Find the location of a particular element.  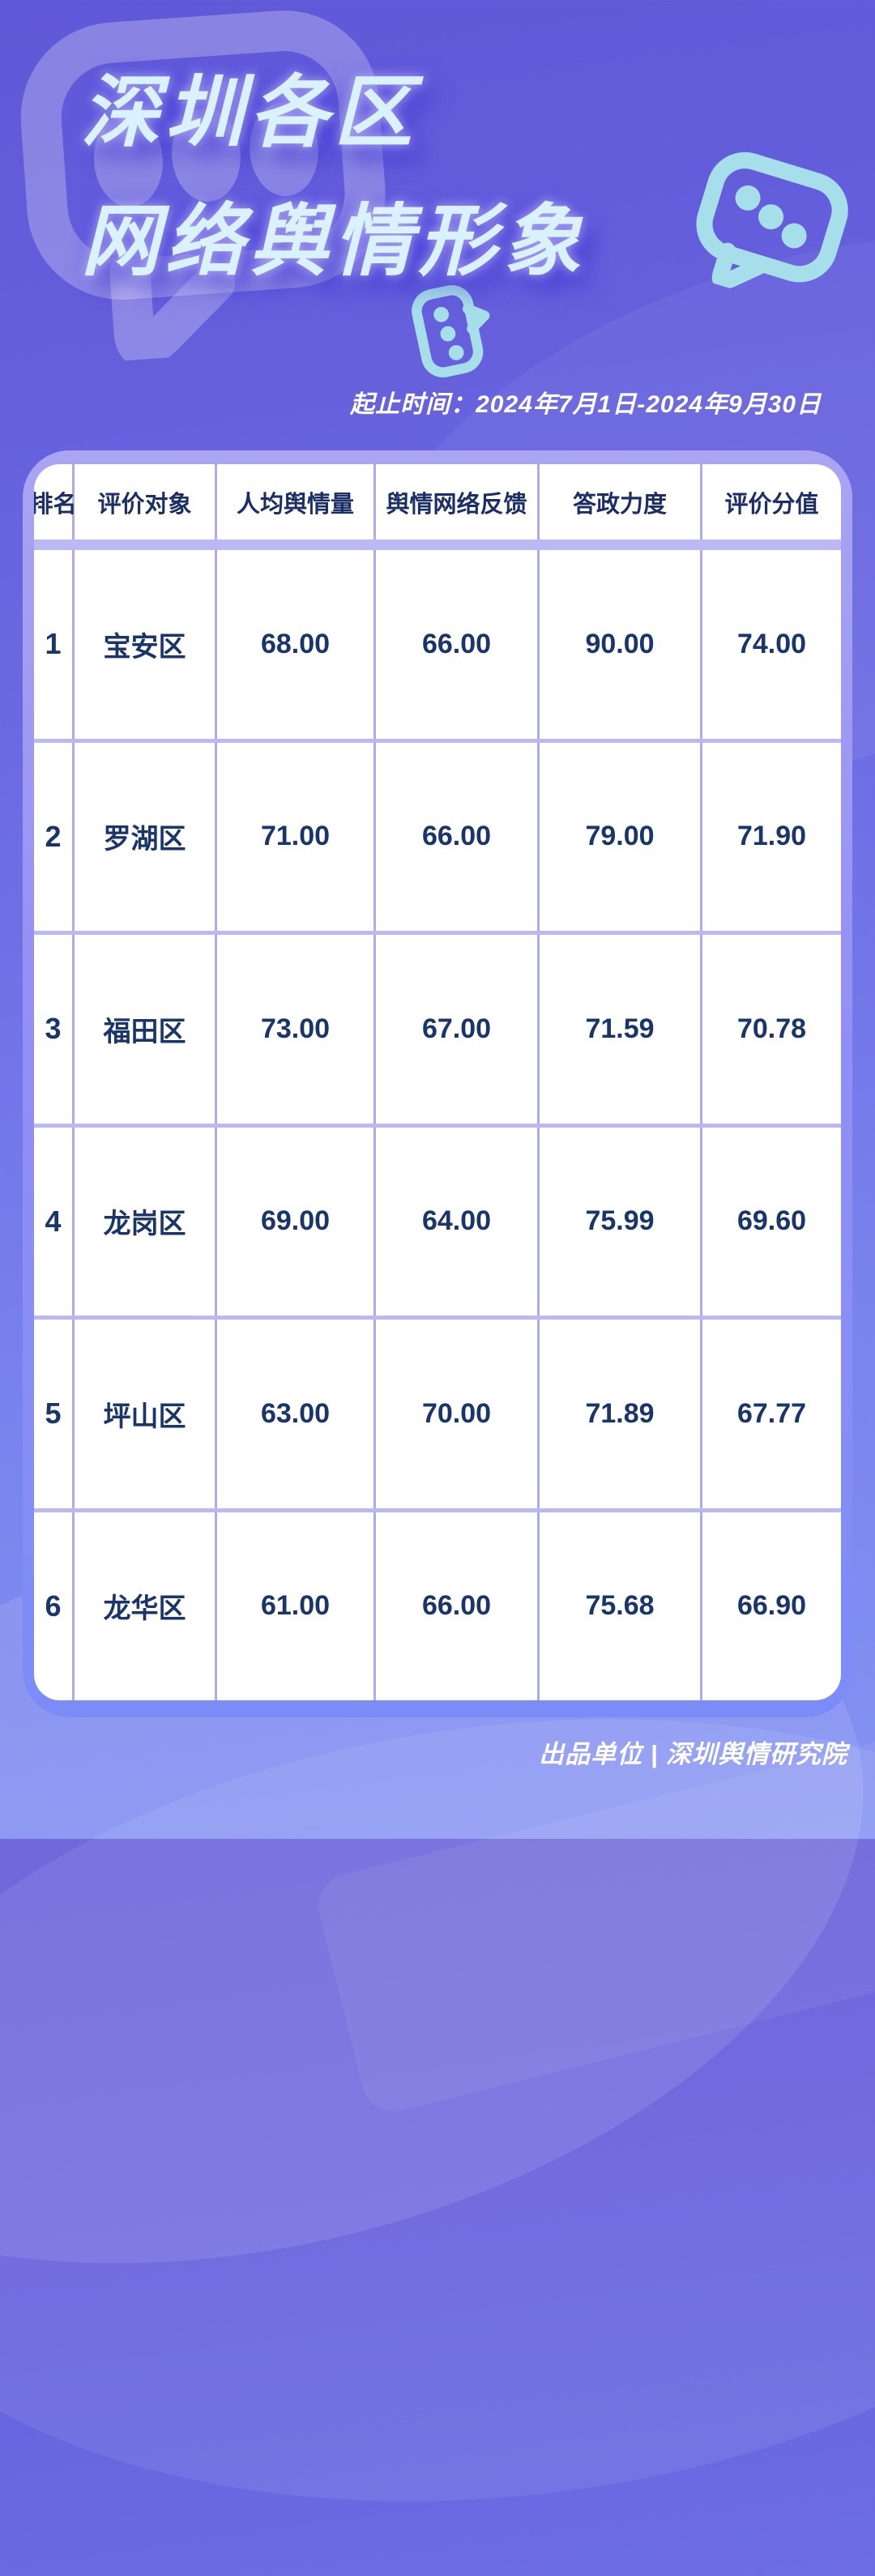

value-cell: 69.60 is located at coordinates (771, 1221).